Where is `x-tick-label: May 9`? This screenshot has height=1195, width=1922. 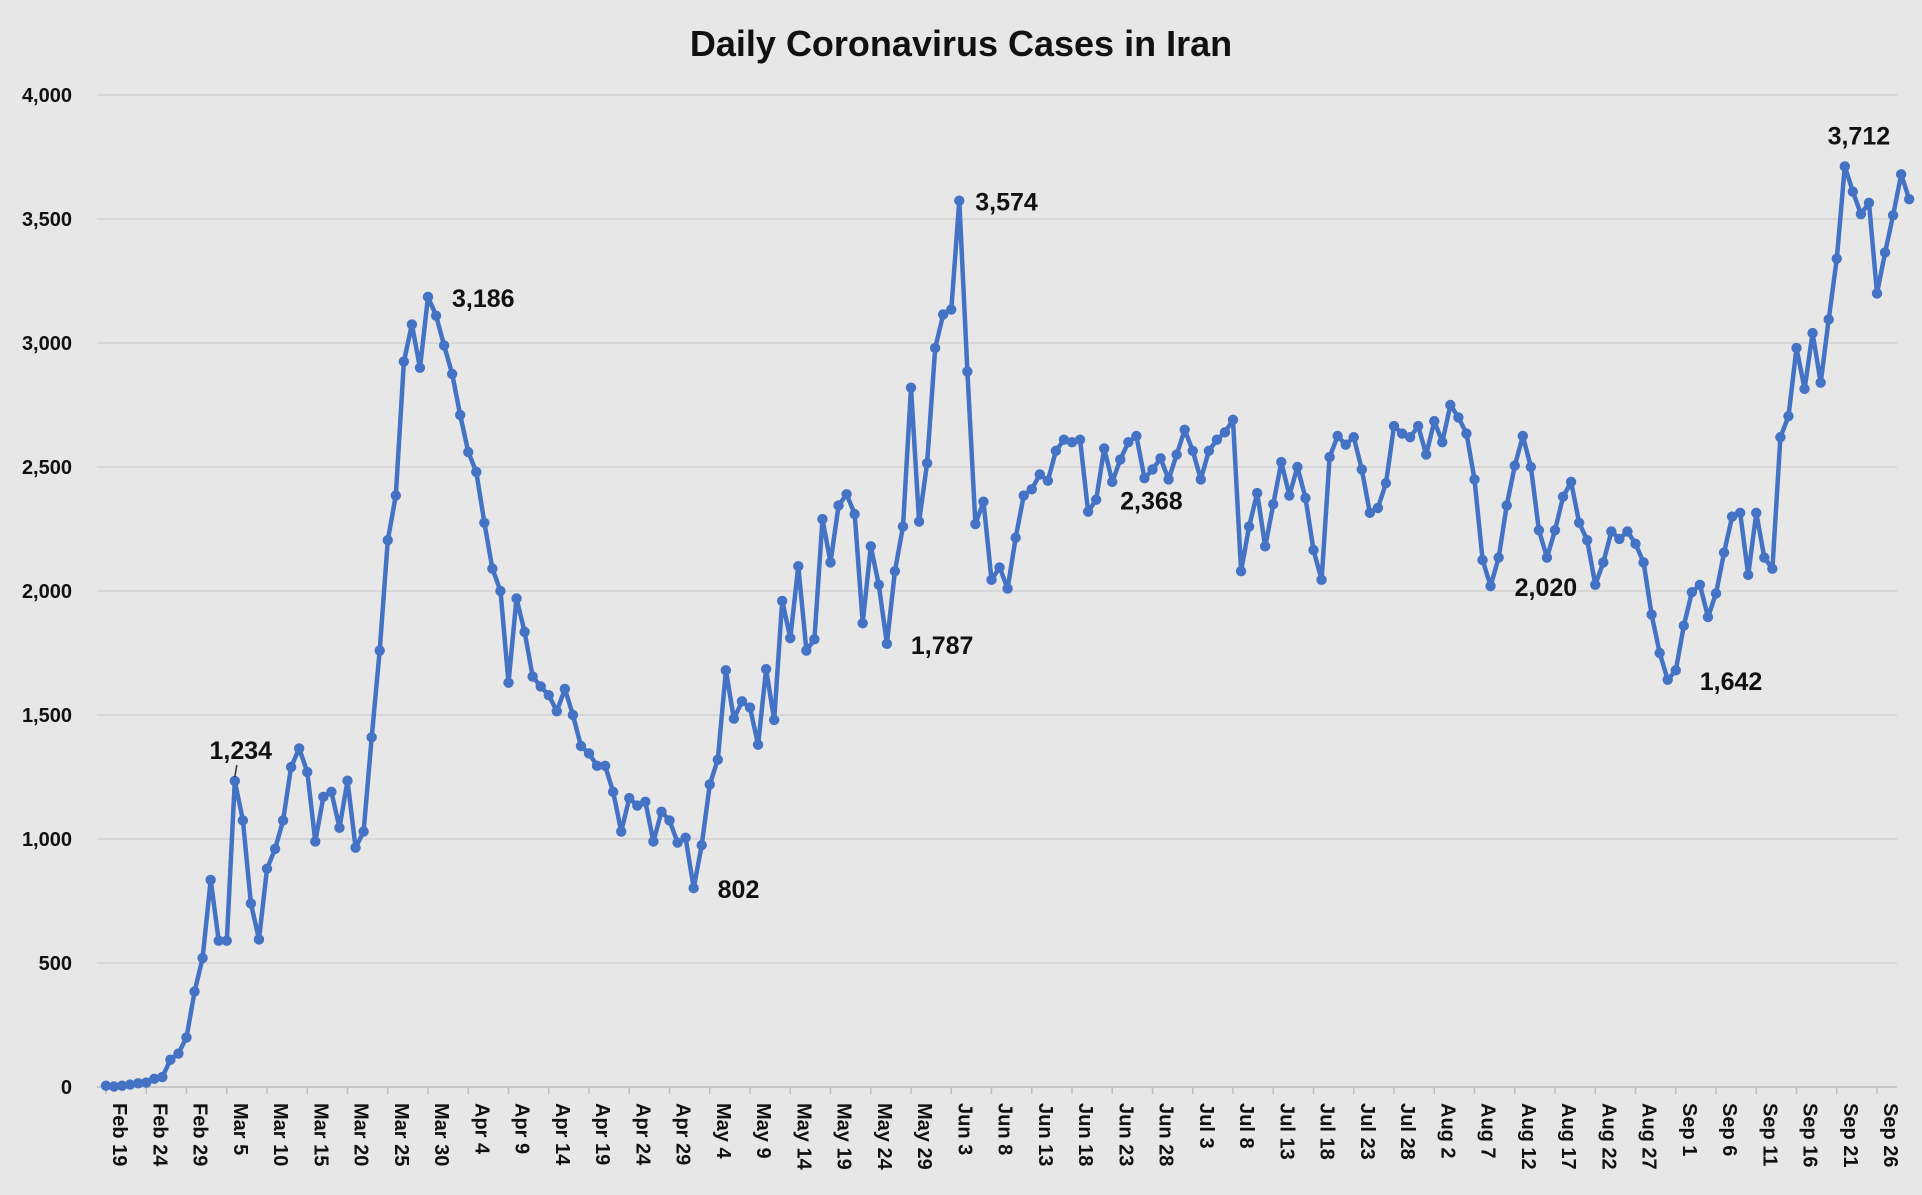 x-tick-label: May 9 is located at coordinates (763, 1131).